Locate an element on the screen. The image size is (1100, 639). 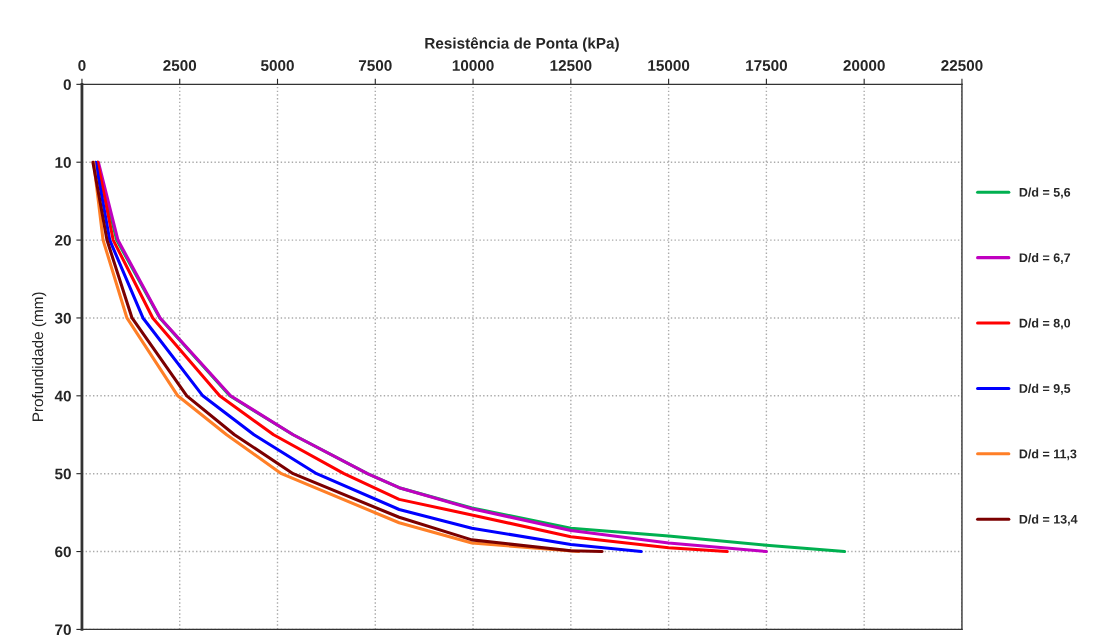
y-tick-label: 30 is located at coordinates (62, 318).